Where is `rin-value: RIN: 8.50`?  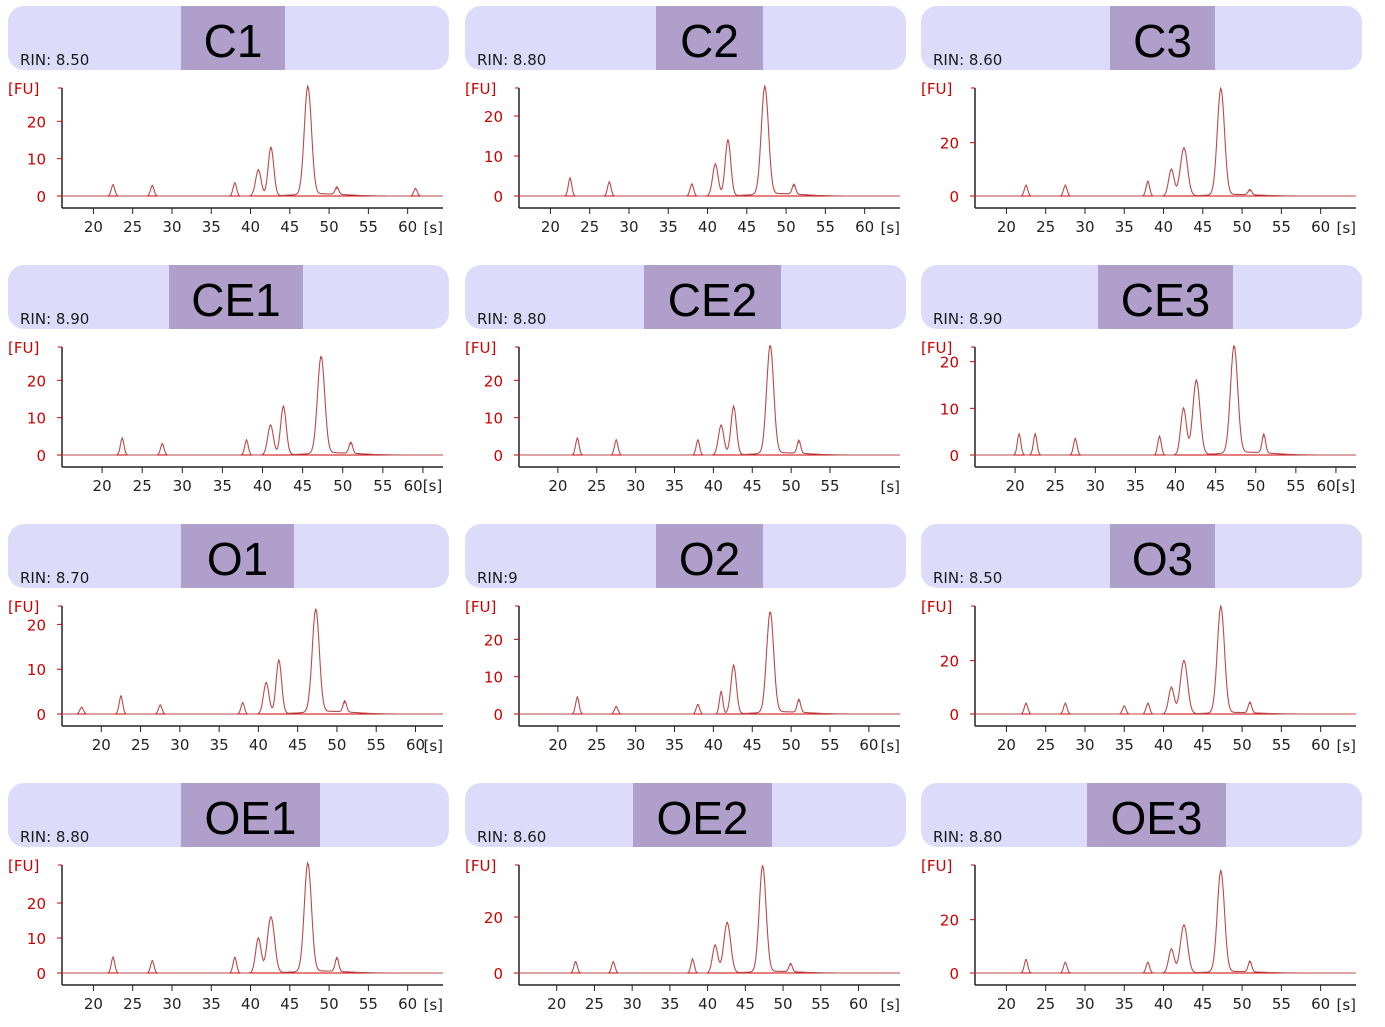
rin-value: RIN: 8.50 is located at coordinates (55, 60).